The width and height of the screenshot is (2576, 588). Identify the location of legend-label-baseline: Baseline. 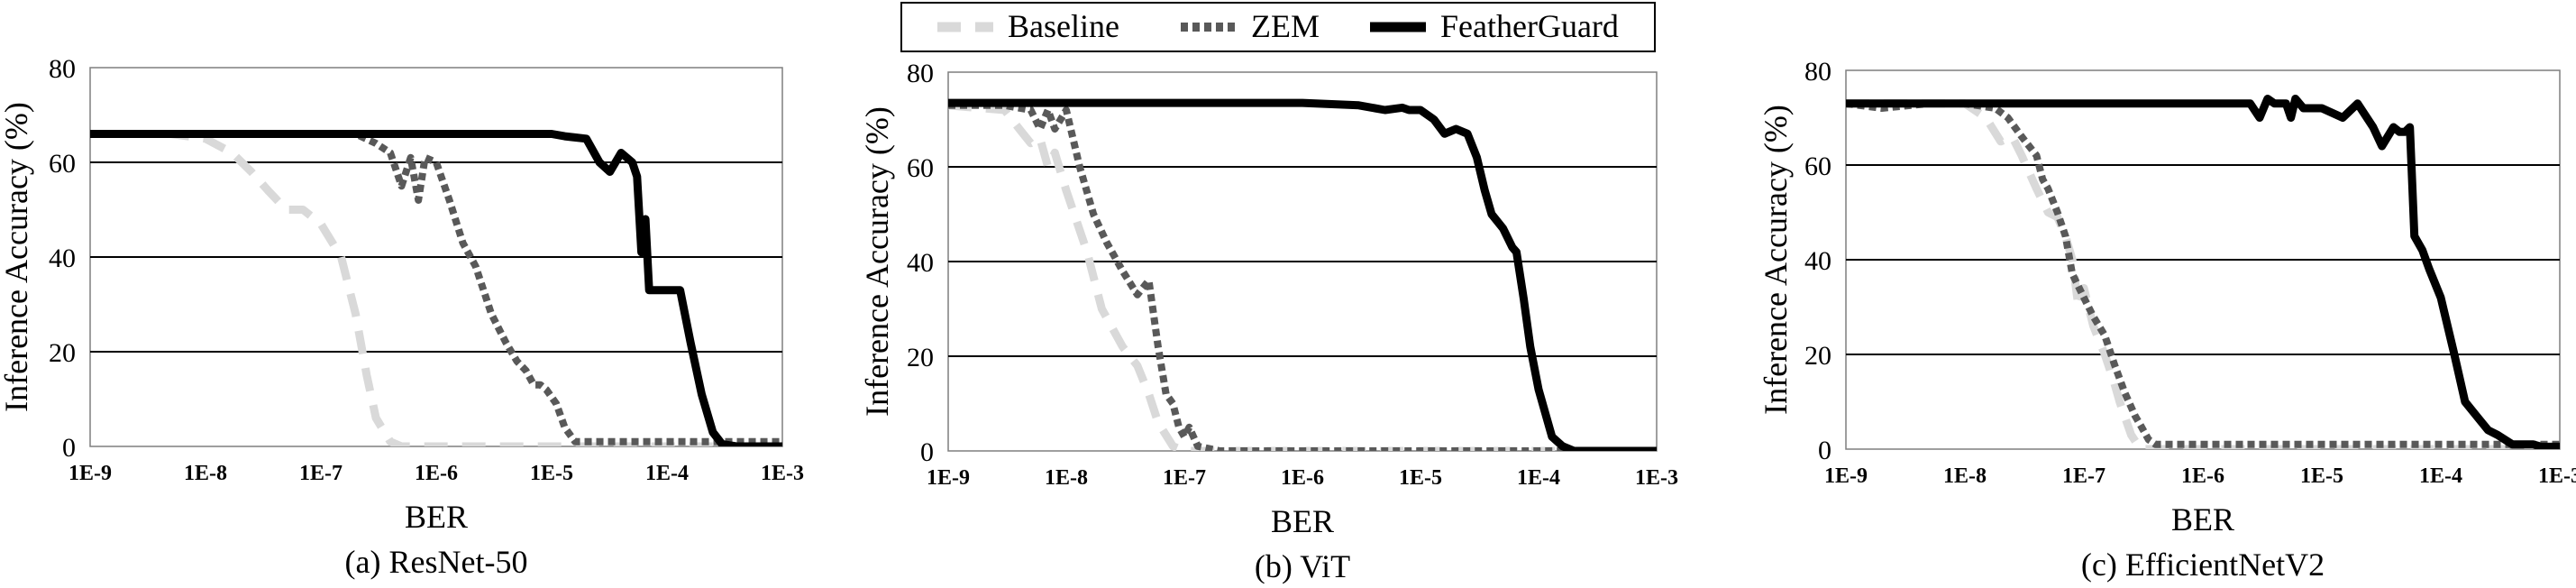
(1063, 26).